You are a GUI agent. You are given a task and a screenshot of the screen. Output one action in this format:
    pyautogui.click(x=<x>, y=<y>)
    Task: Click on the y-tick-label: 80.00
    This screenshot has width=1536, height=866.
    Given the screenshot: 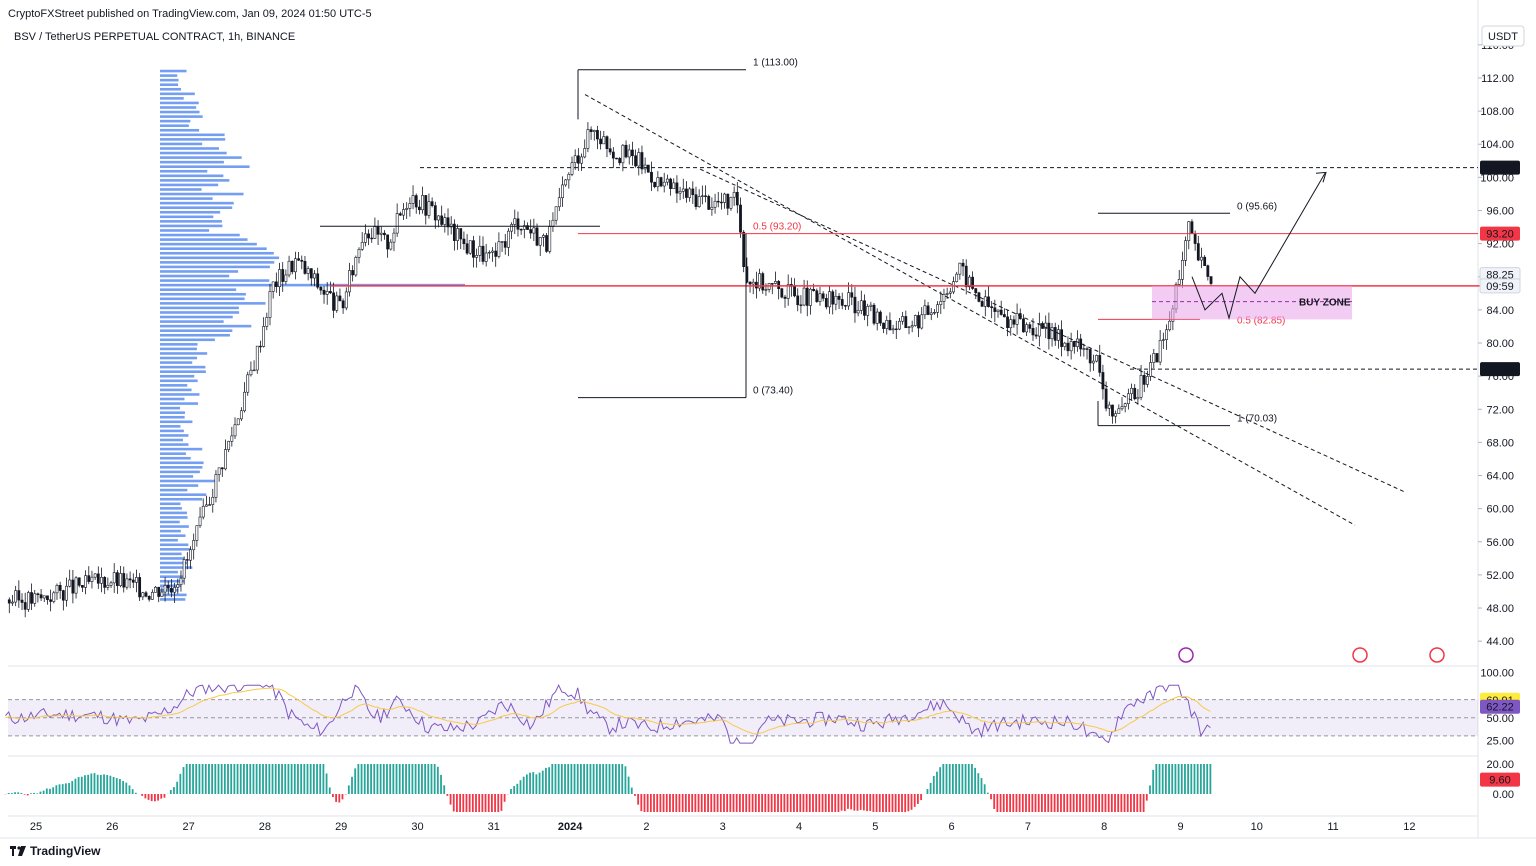 What is the action you would take?
    pyautogui.click(x=1500, y=344)
    